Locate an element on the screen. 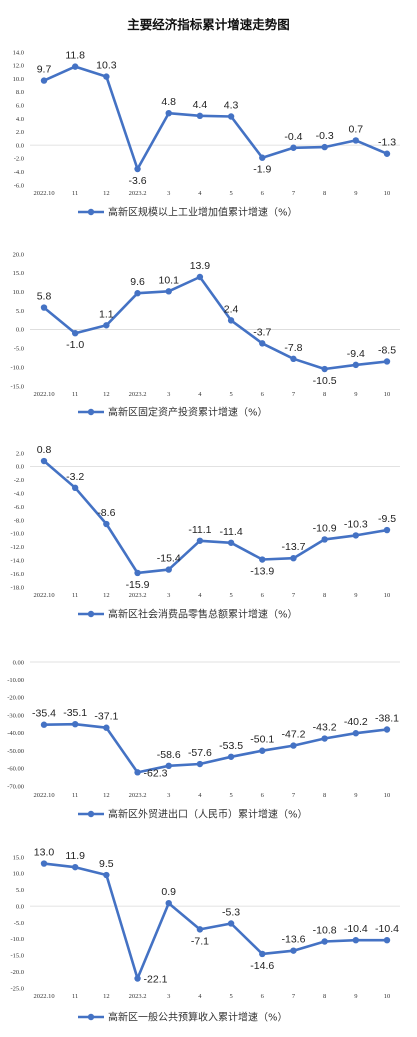 The width and height of the screenshot is (417, 1037). x-tick-label: 12 is located at coordinates (106, 996).